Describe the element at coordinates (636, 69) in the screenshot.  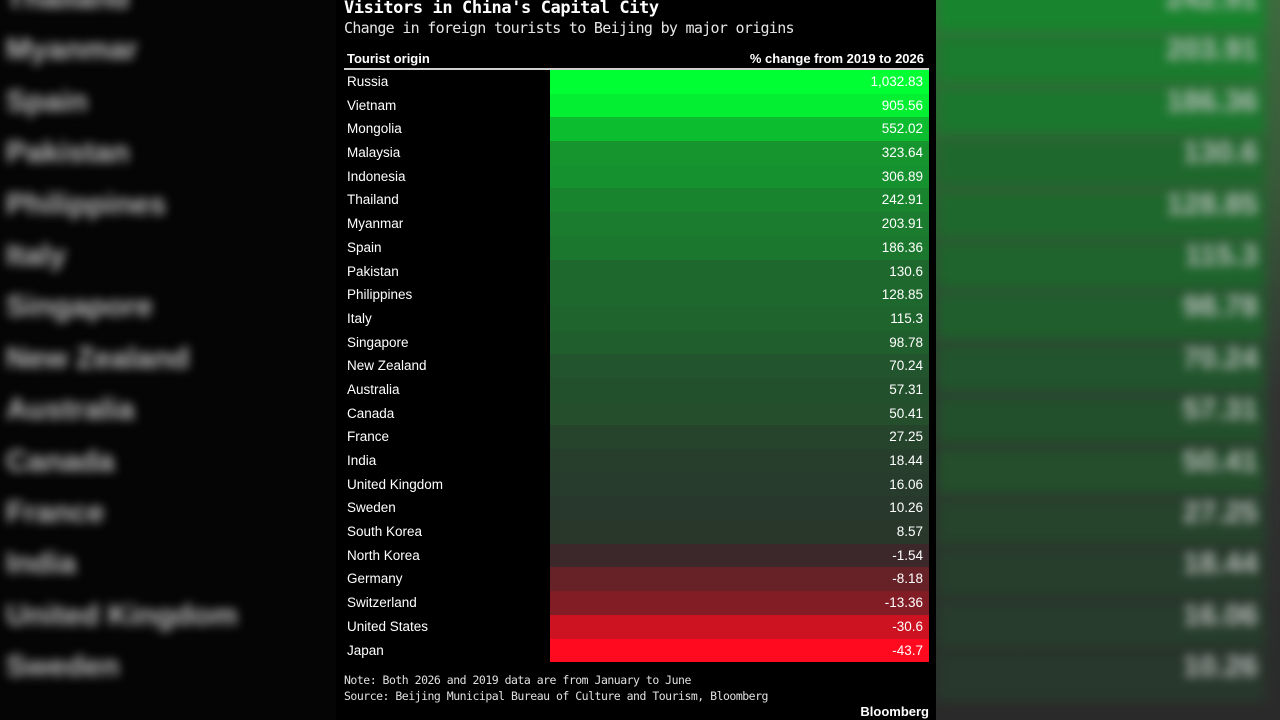
I see `header-divider` at that location.